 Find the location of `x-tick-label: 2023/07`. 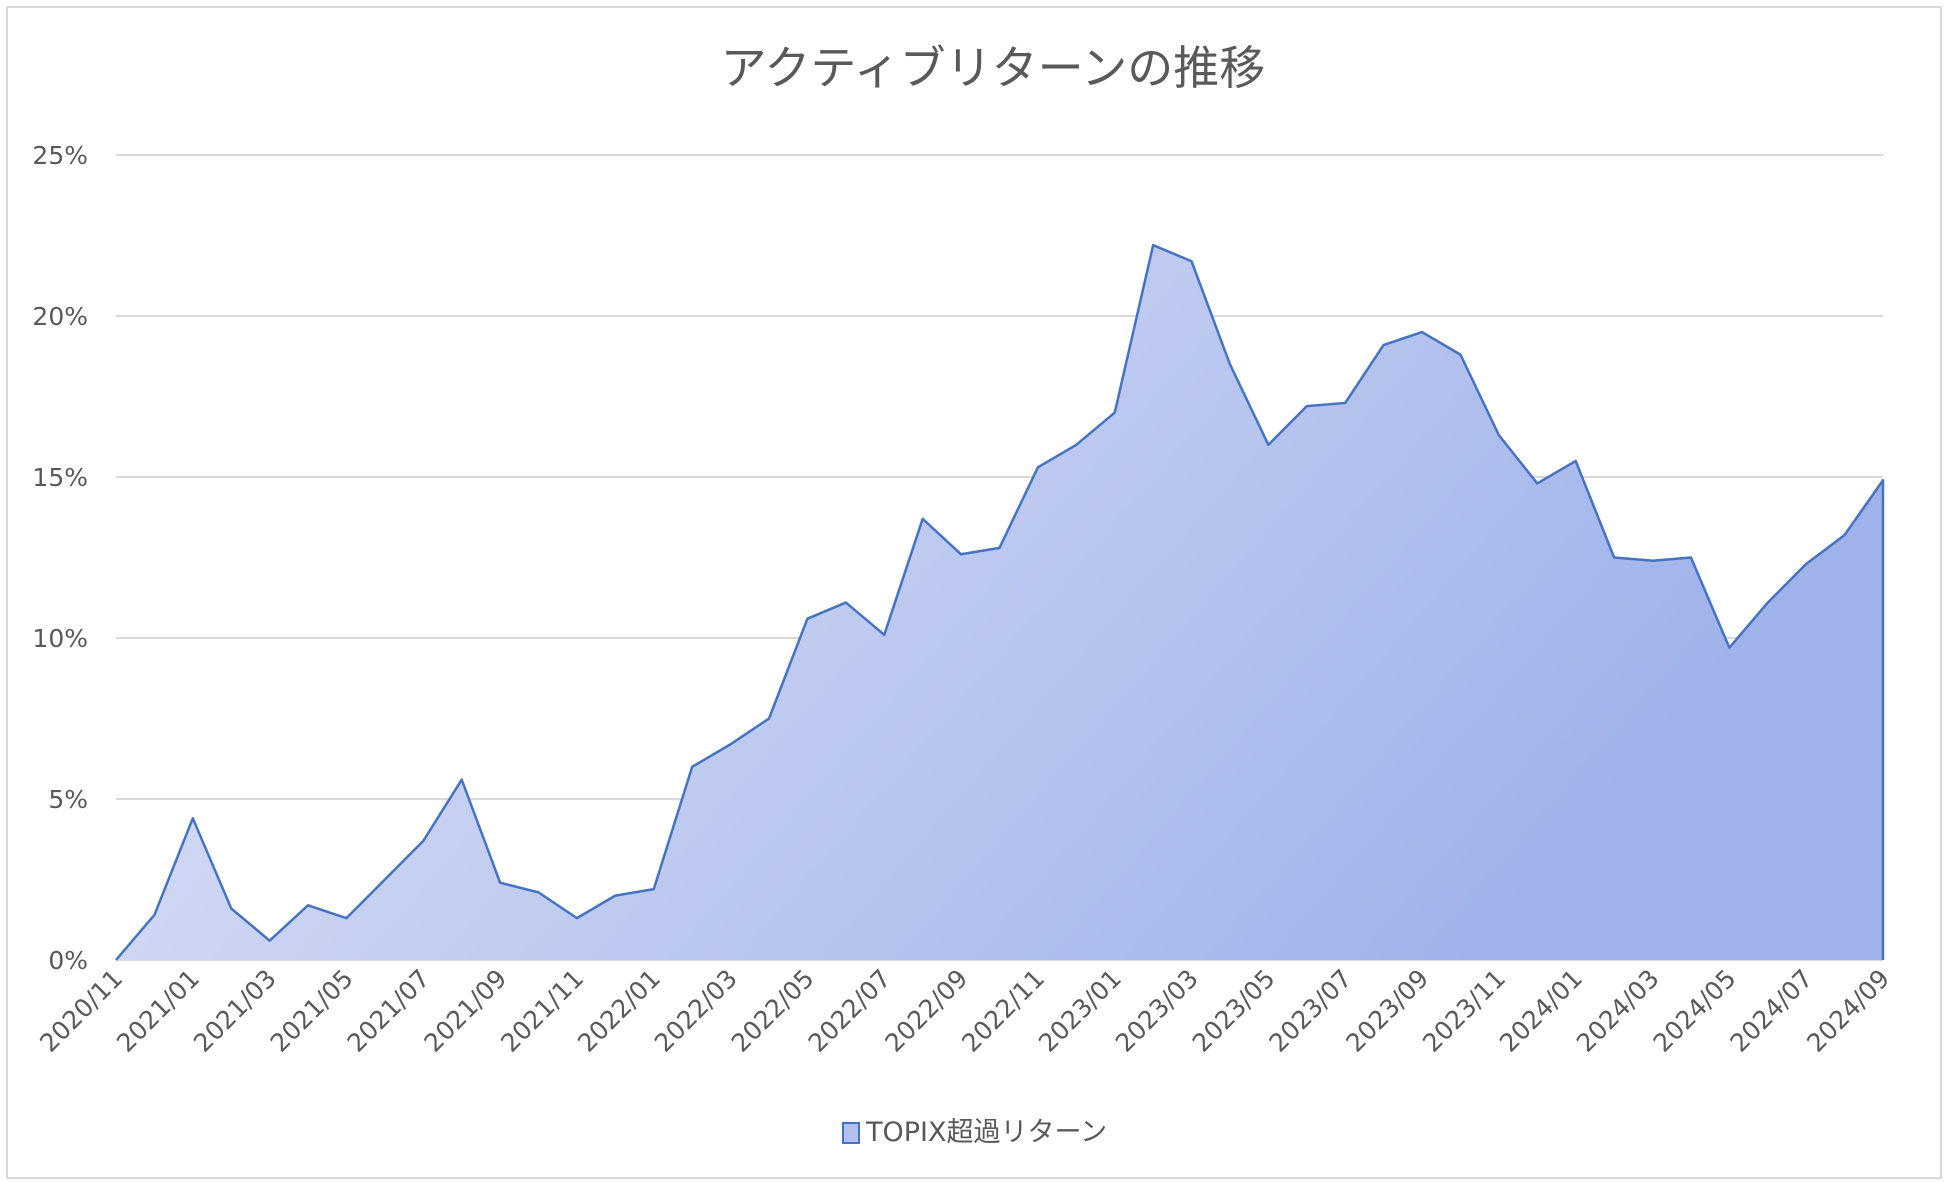

x-tick-label: 2023/07 is located at coordinates (1311, 1011).